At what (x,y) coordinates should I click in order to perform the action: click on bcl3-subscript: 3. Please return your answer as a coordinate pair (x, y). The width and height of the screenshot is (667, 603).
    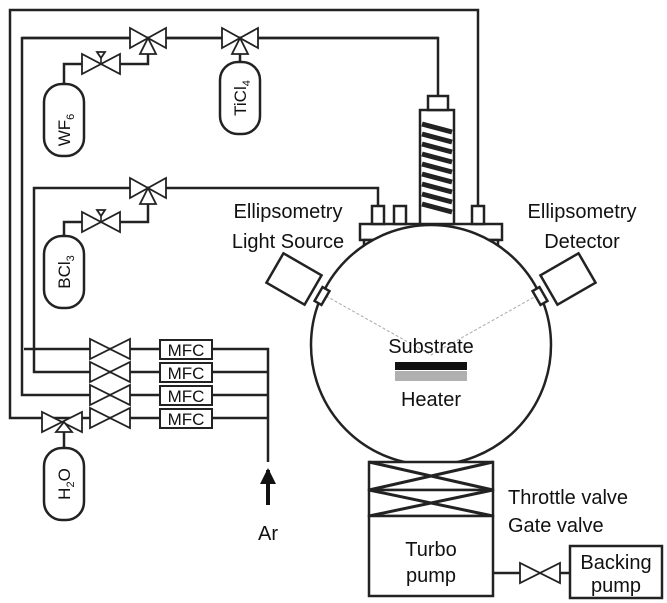
    Looking at the image, I should click on (71, 258).